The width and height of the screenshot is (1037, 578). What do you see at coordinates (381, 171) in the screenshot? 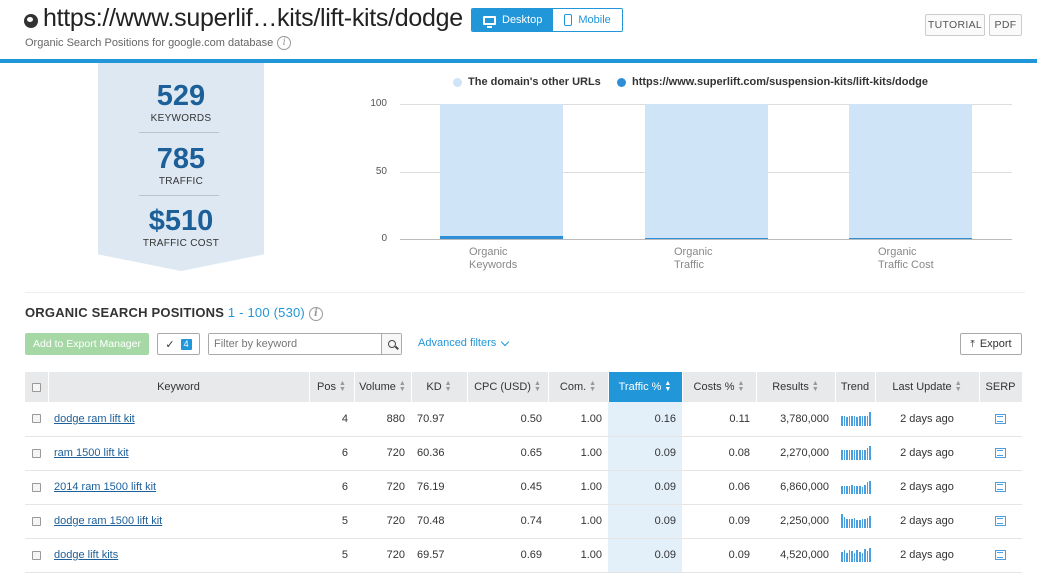
I see `y-tick-label: 50` at bounding box center [381, 171].